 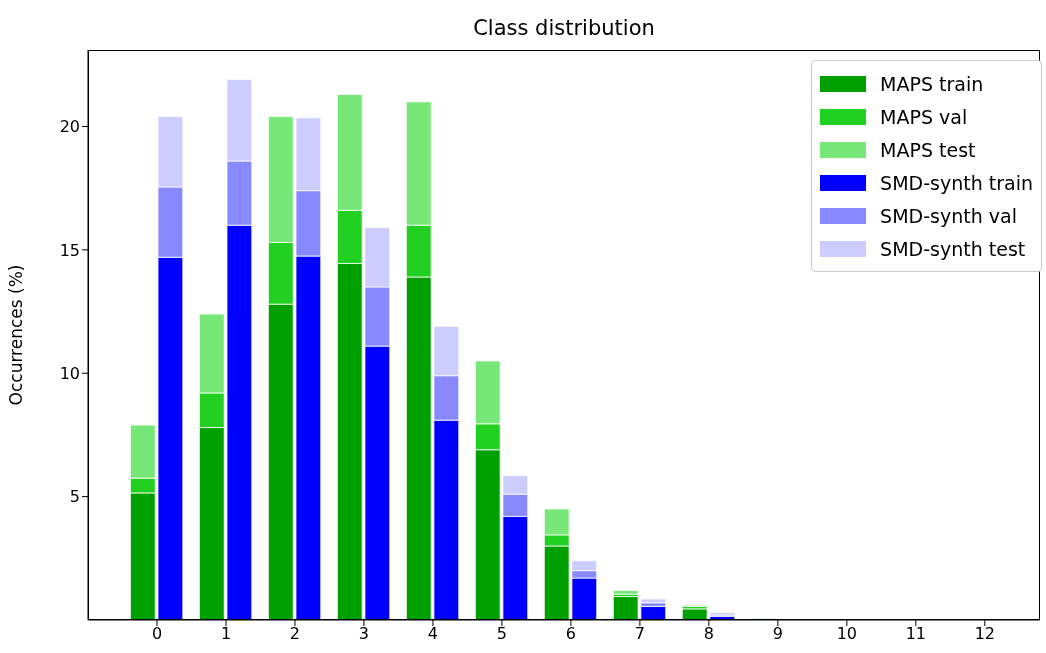 I want to click on x-tick-label: 8, so click(x=708, y=634).